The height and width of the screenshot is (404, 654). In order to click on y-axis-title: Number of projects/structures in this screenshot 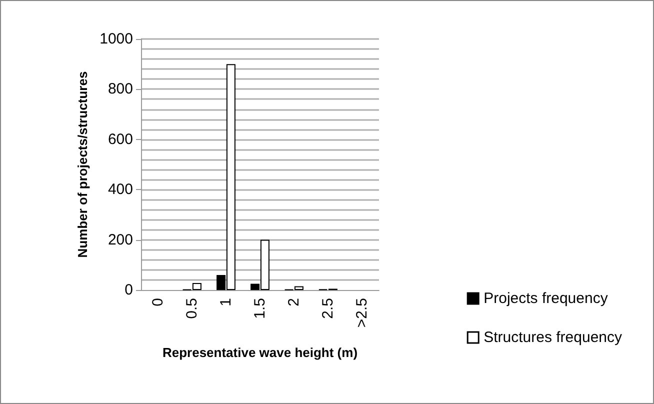, I will do `click(82, 164)`.